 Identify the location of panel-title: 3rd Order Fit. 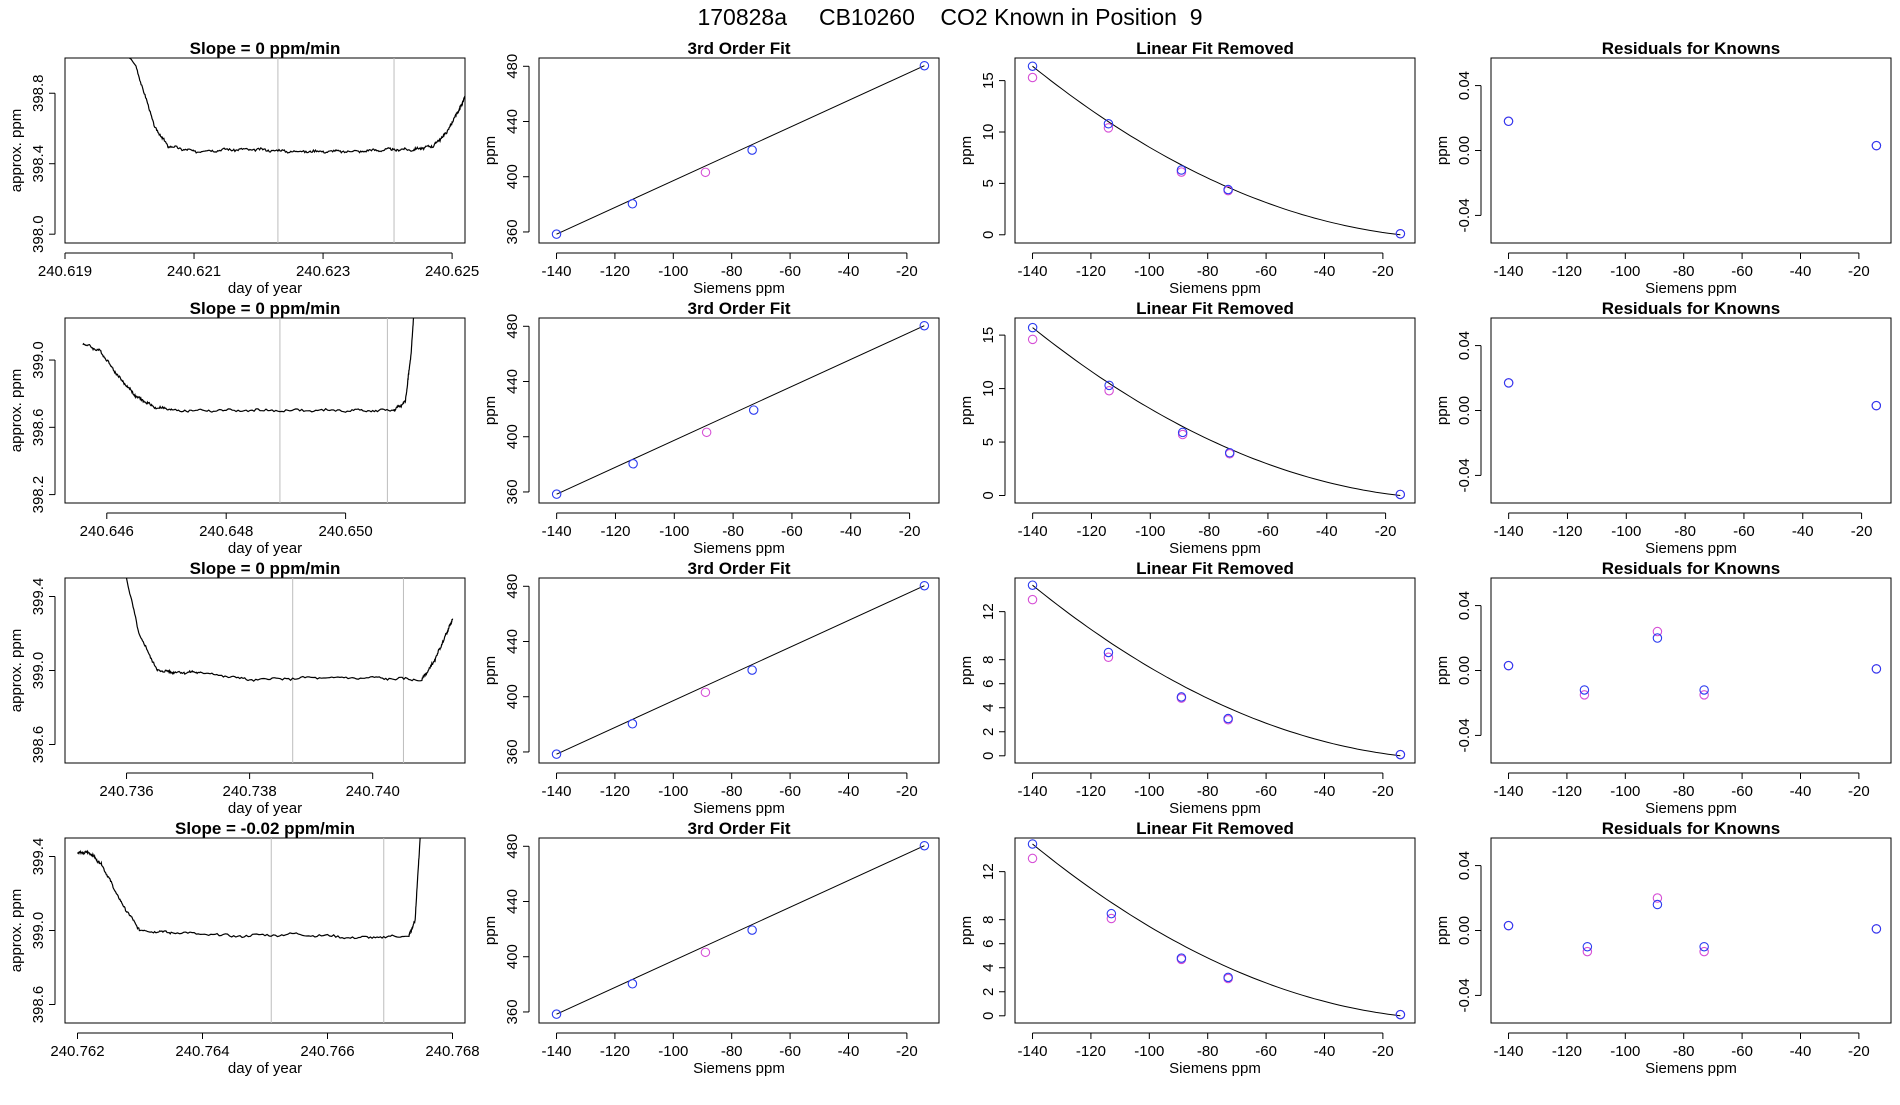
(739, 568).